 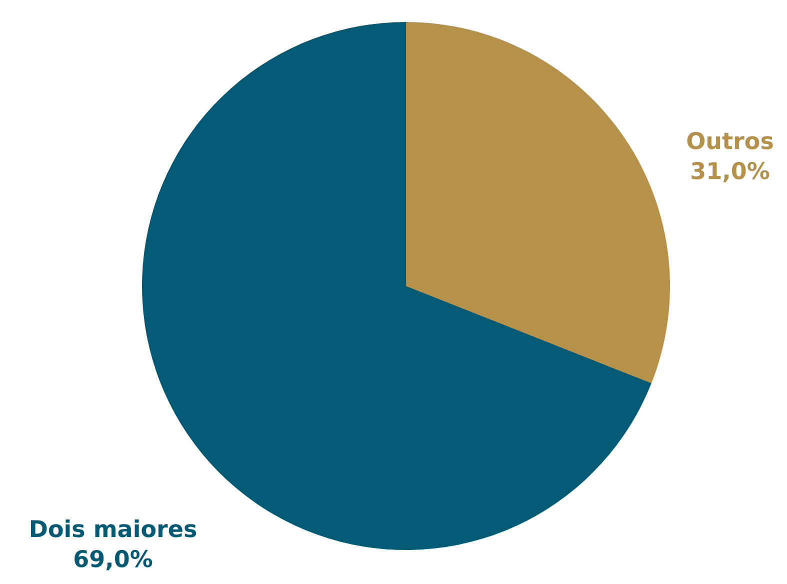 What do you see at coordinates (113, 530) in the screenshot?
I see `slice-label: Dois maiores` at bounding box center [113, 530].